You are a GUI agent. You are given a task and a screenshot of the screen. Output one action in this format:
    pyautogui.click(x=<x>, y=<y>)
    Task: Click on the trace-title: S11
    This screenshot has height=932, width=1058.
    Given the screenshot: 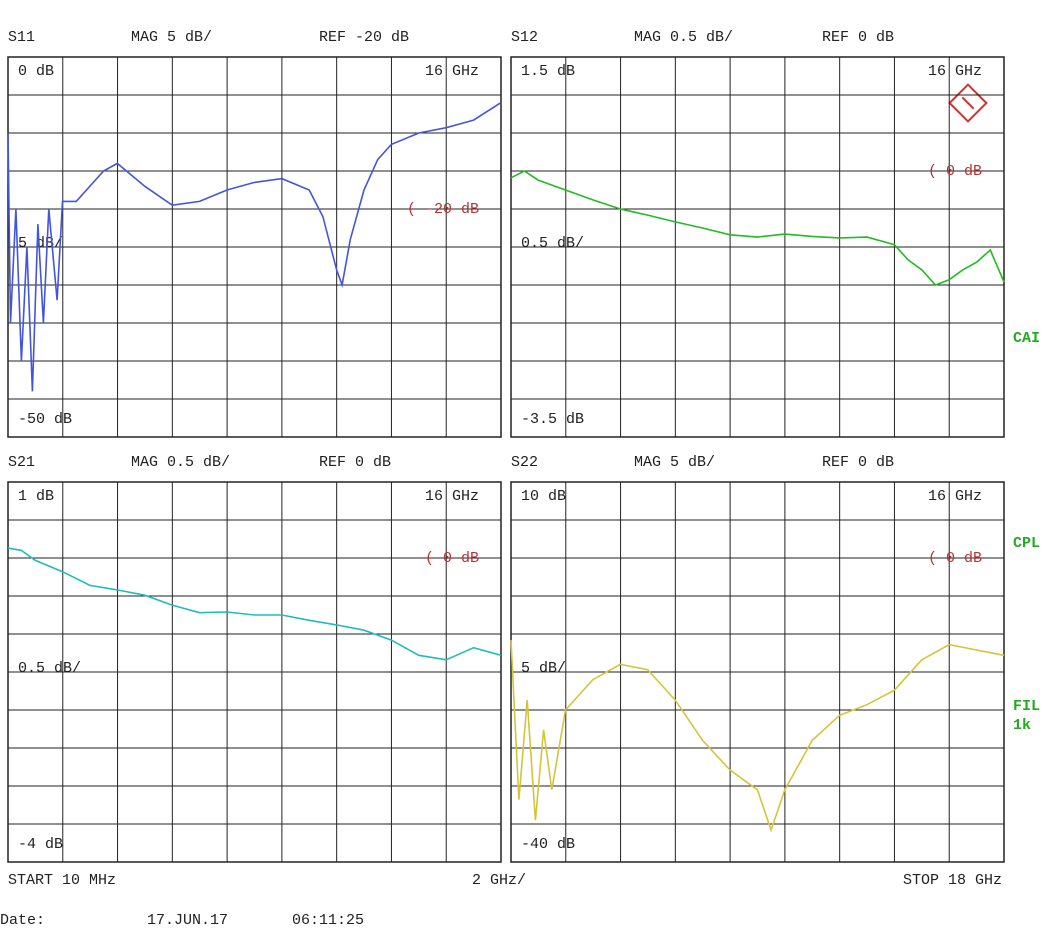 What is the action you would take?
    pyautogui.click(x=21, y=37)
    